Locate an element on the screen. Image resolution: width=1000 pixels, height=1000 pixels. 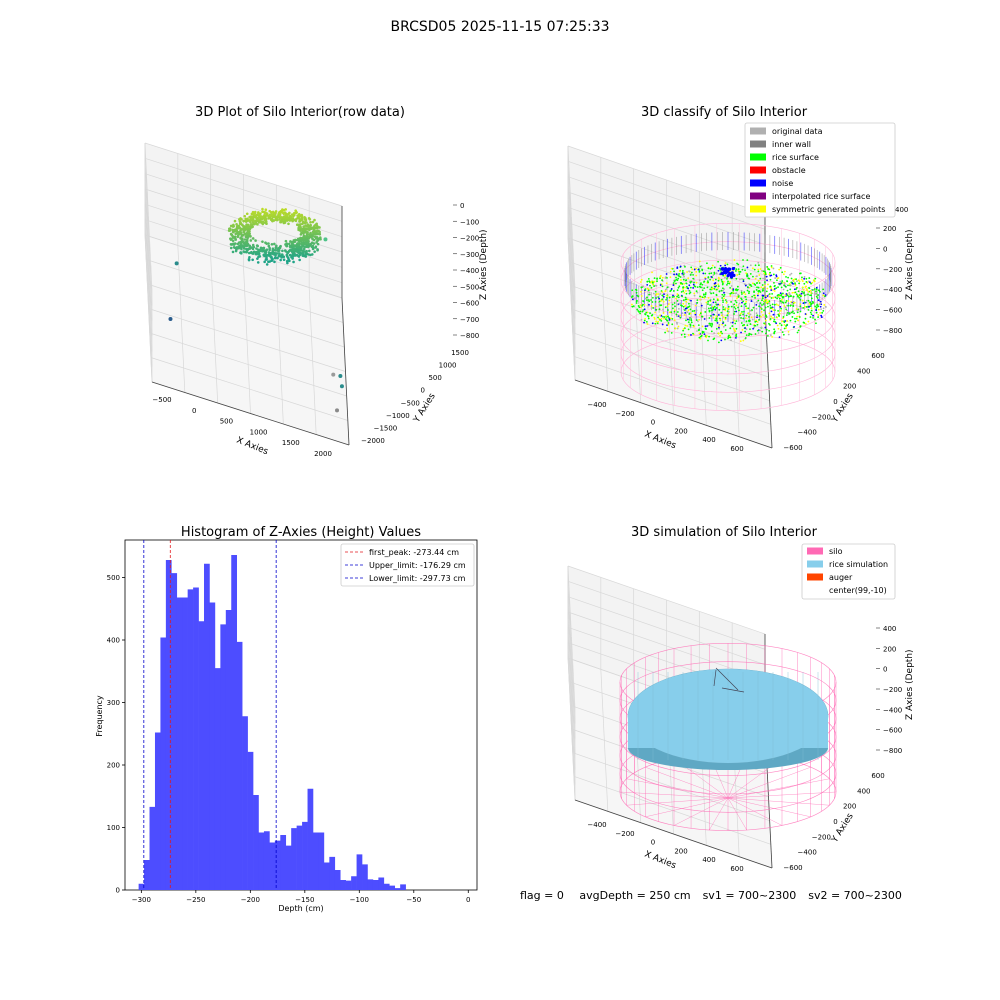
histogram-x-ticks: −300 −250 −200 −150 −100 −50 0 is located at coordinates (301, 897).